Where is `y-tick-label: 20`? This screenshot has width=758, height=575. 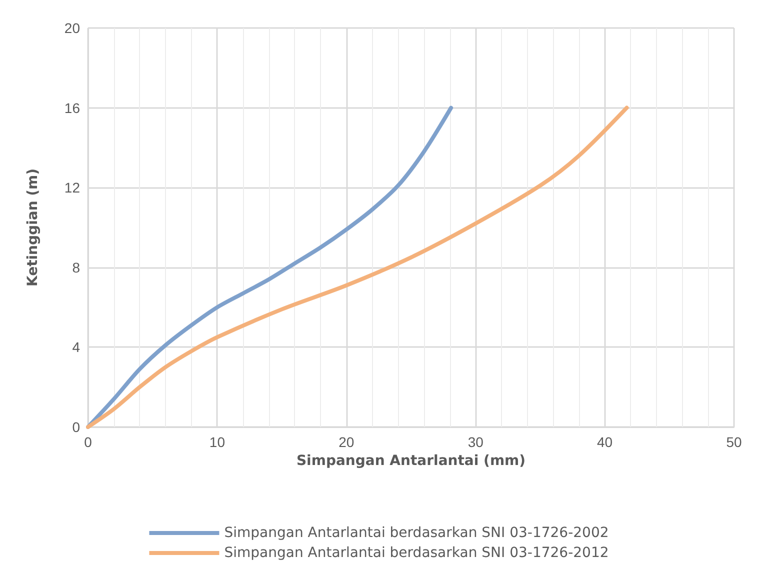
y-tick-label: 20 is located at coordinates (72, 28).